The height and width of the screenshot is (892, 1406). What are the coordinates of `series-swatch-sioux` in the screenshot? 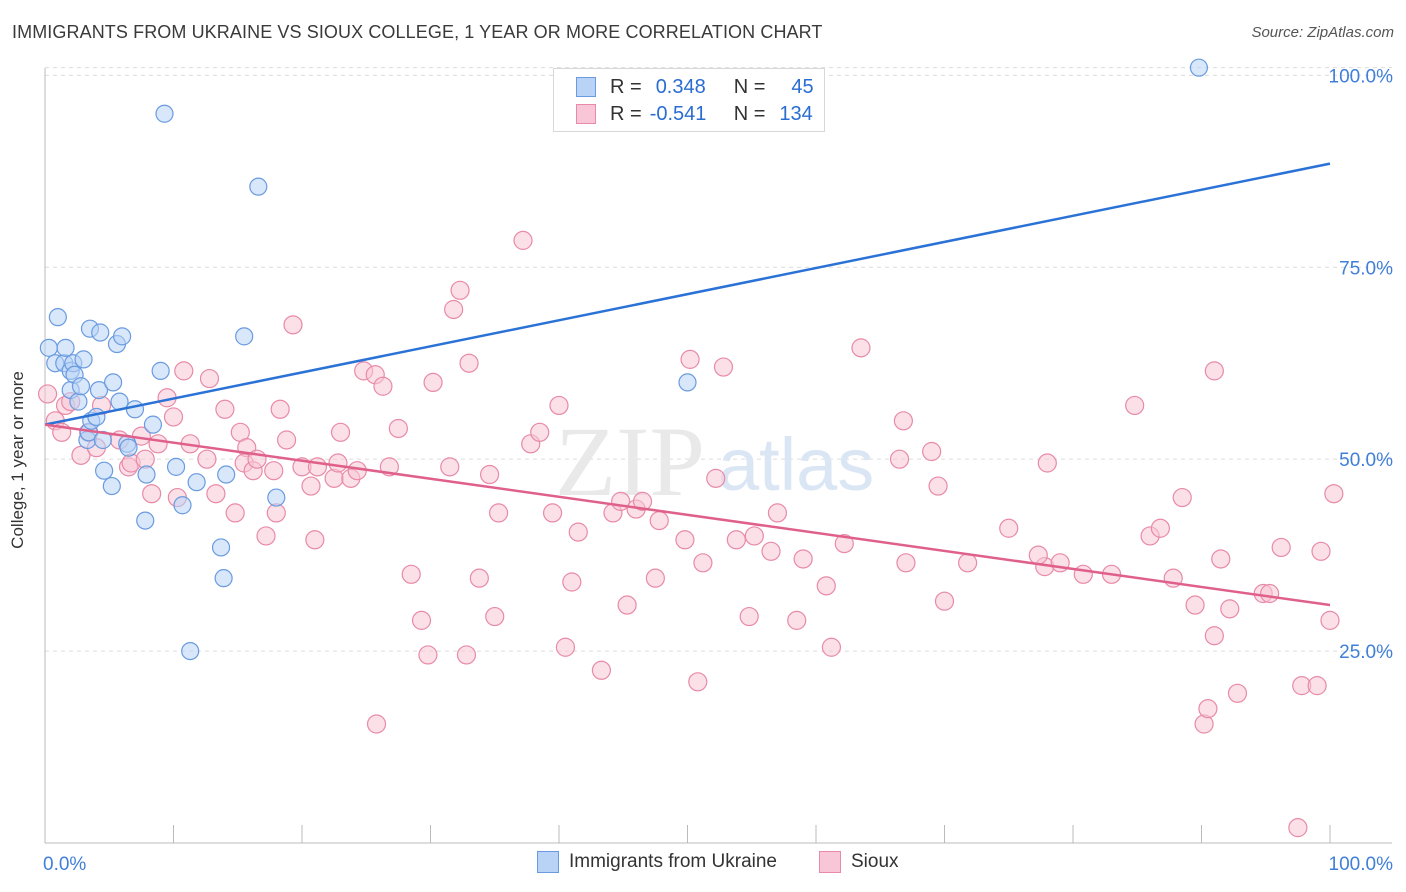 It's located at (830, 862).